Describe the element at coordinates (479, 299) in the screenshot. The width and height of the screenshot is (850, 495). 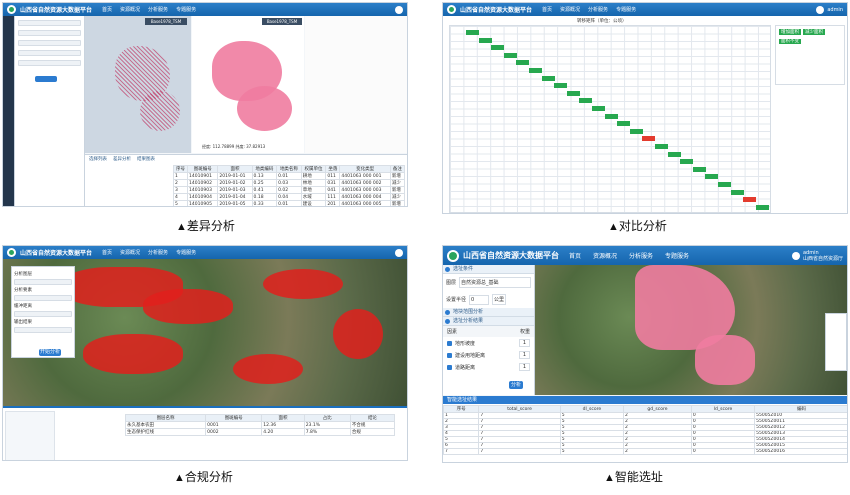
I see `radius-input: 0` at that location.